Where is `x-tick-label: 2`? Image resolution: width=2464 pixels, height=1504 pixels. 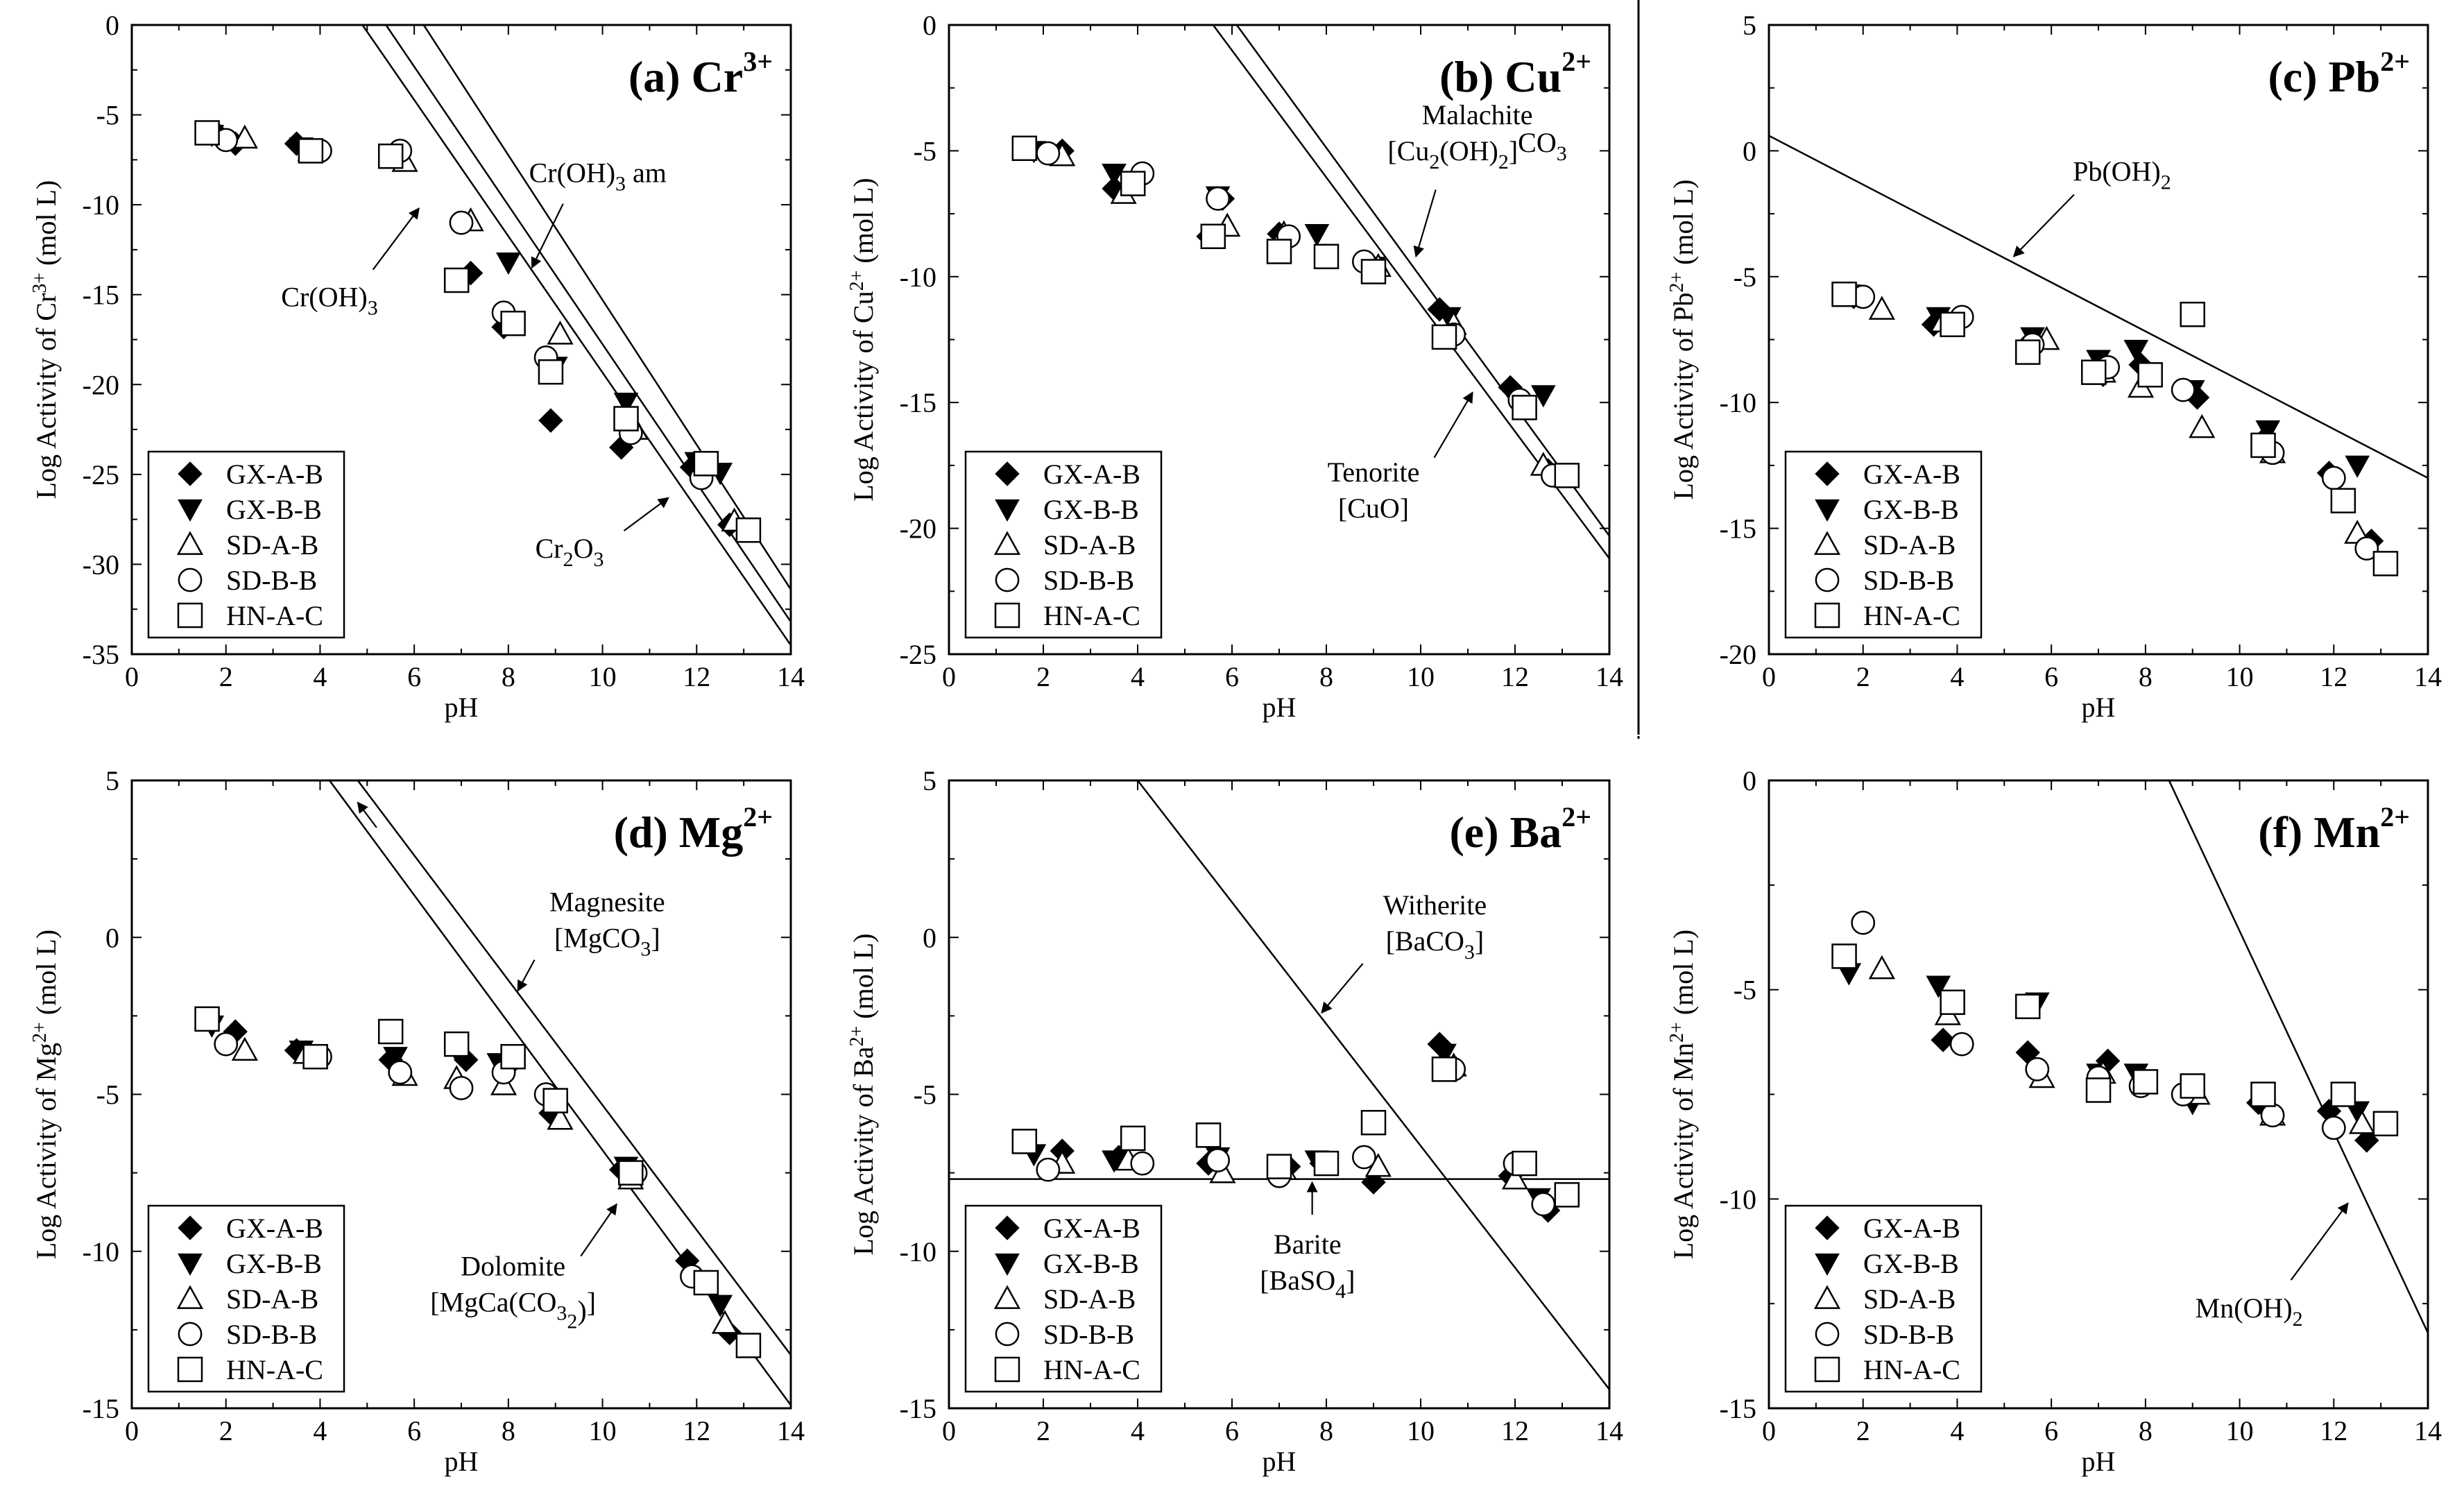
x-tick-label: 2 is located at coordinates (226, 676).